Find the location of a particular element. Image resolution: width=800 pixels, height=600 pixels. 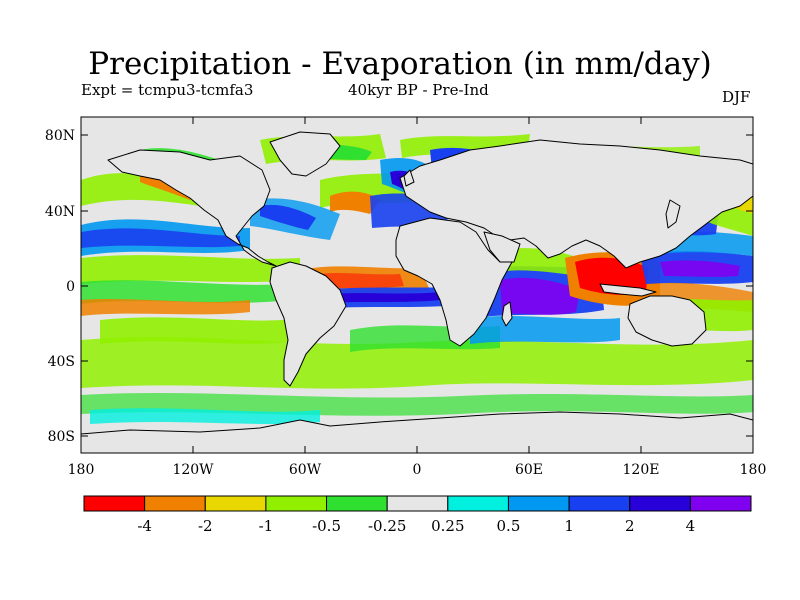

lon-tick-label: 60W is located at coordinates (305, 470).